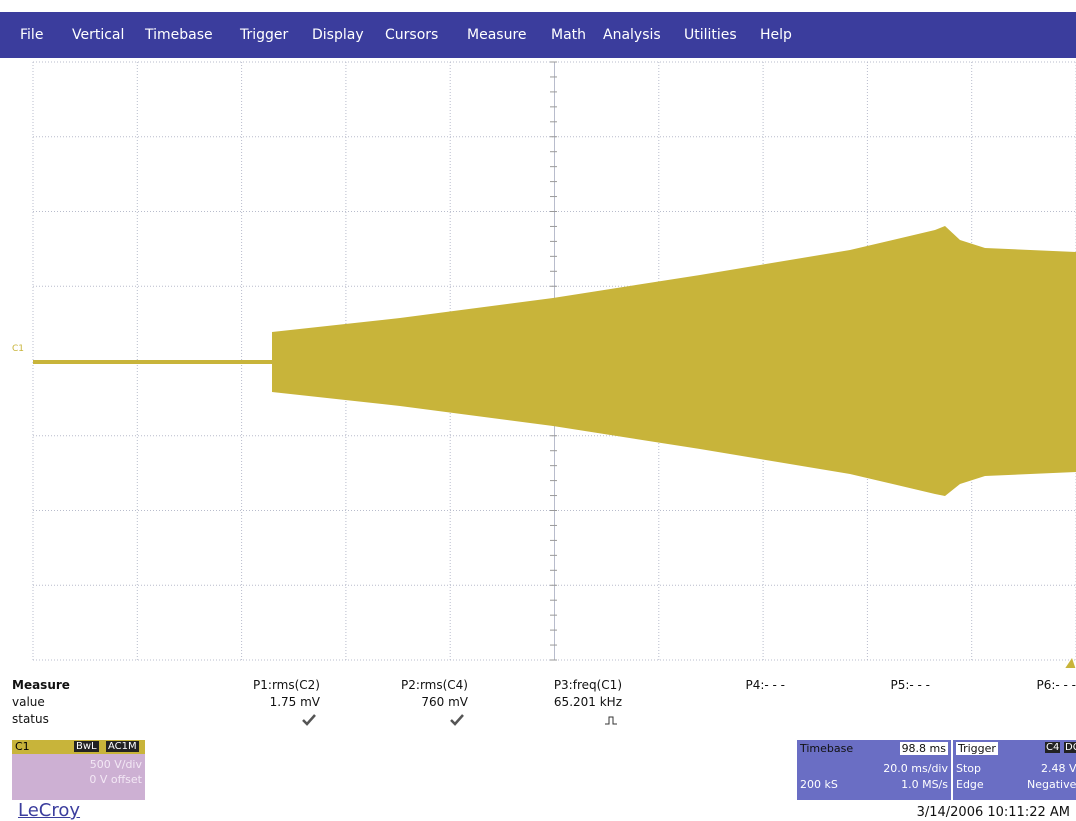 This screenshot has height=821, width=1076. What do you see at coordinates (1051, 784) in the screenshot?
I see `trigger-slope: Negative` at bounding box center [1051, 784].